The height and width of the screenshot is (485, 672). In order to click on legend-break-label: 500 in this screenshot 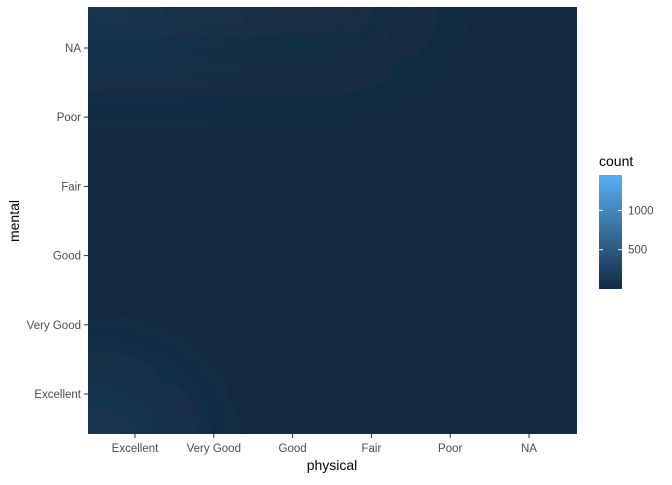, I will do `click(637, 251)`.